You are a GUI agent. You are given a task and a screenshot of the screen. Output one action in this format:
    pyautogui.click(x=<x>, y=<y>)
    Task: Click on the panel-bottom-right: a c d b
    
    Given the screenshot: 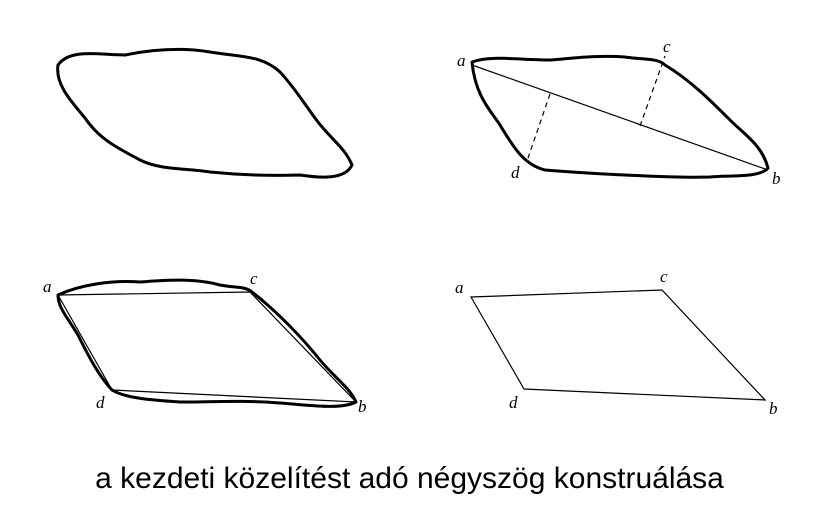 What is the action you would take?
    pyautogui.click(x=616, y=342)
    